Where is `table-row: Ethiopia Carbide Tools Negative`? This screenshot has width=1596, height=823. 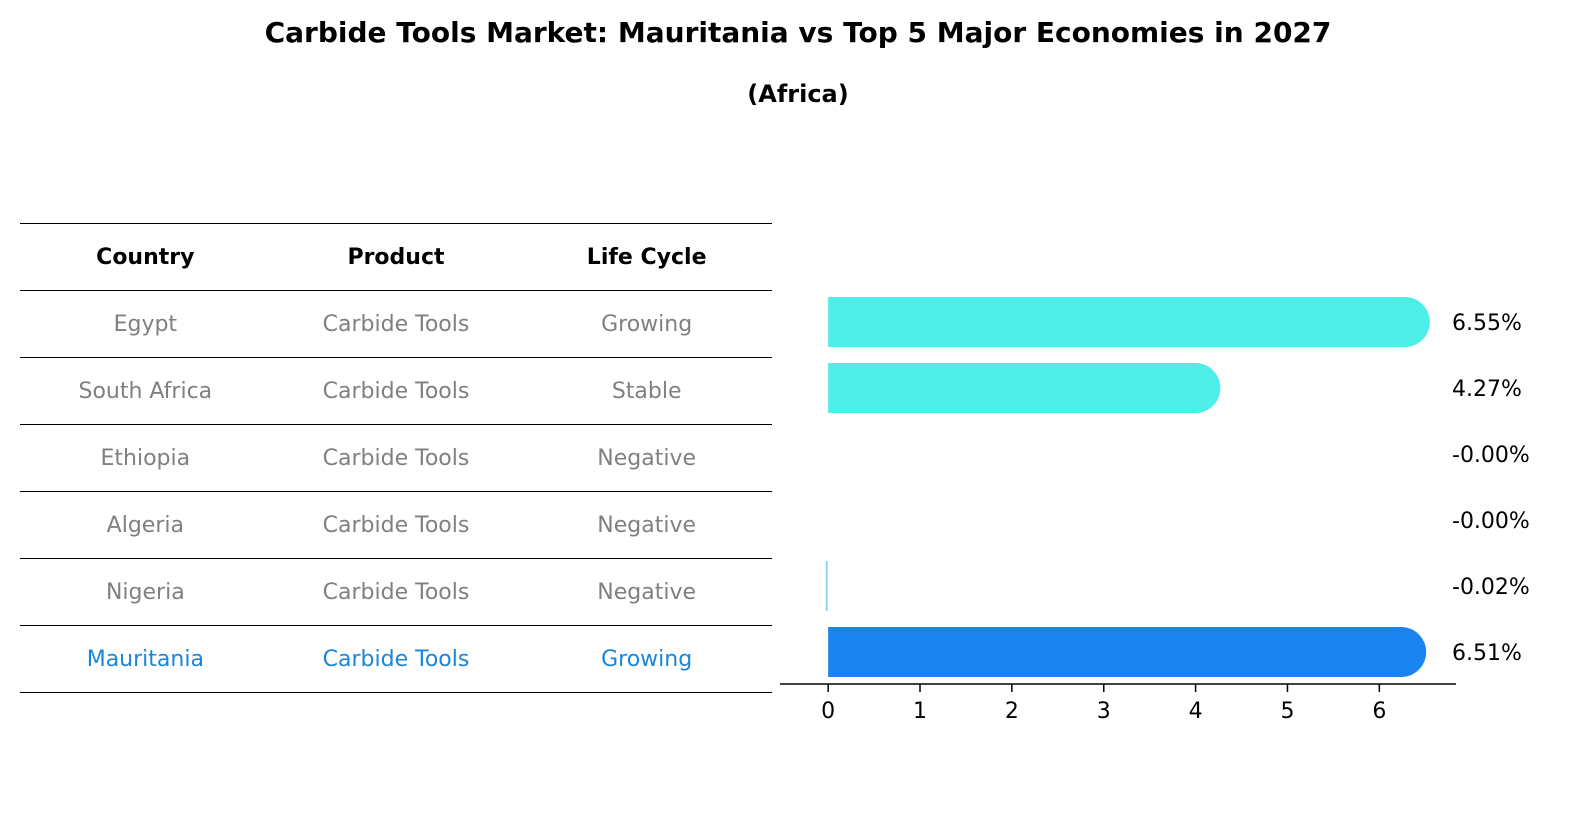 table-row: Ethiopia Carbide Tools Negative is located at coordinates (396, 458).